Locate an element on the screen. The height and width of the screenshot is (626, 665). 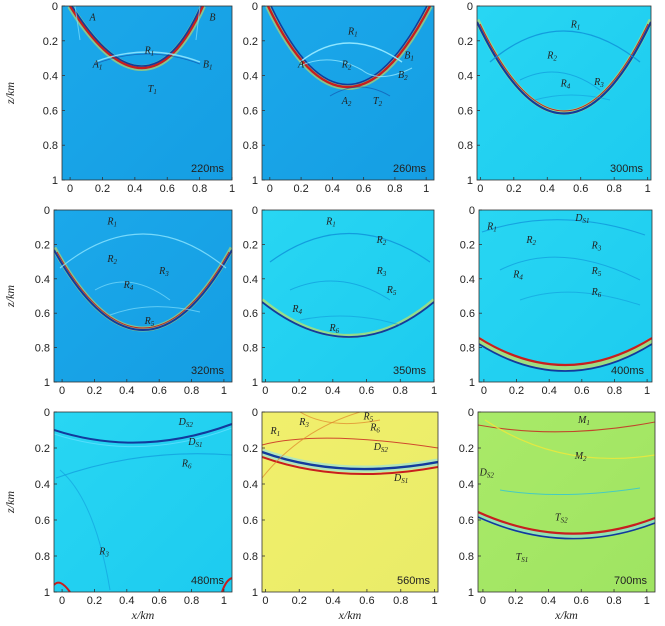
panel-480ms is located at coordinates (143, 502).